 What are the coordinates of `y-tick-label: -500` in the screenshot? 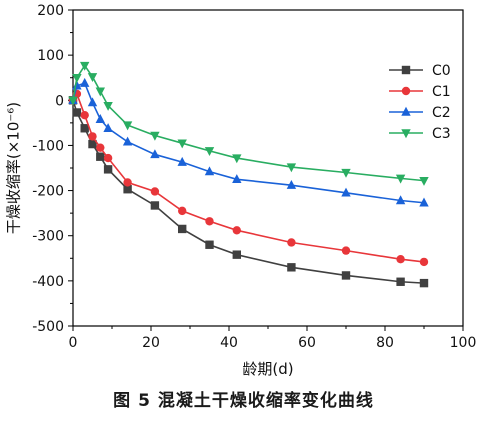 It's located at (48, 327).